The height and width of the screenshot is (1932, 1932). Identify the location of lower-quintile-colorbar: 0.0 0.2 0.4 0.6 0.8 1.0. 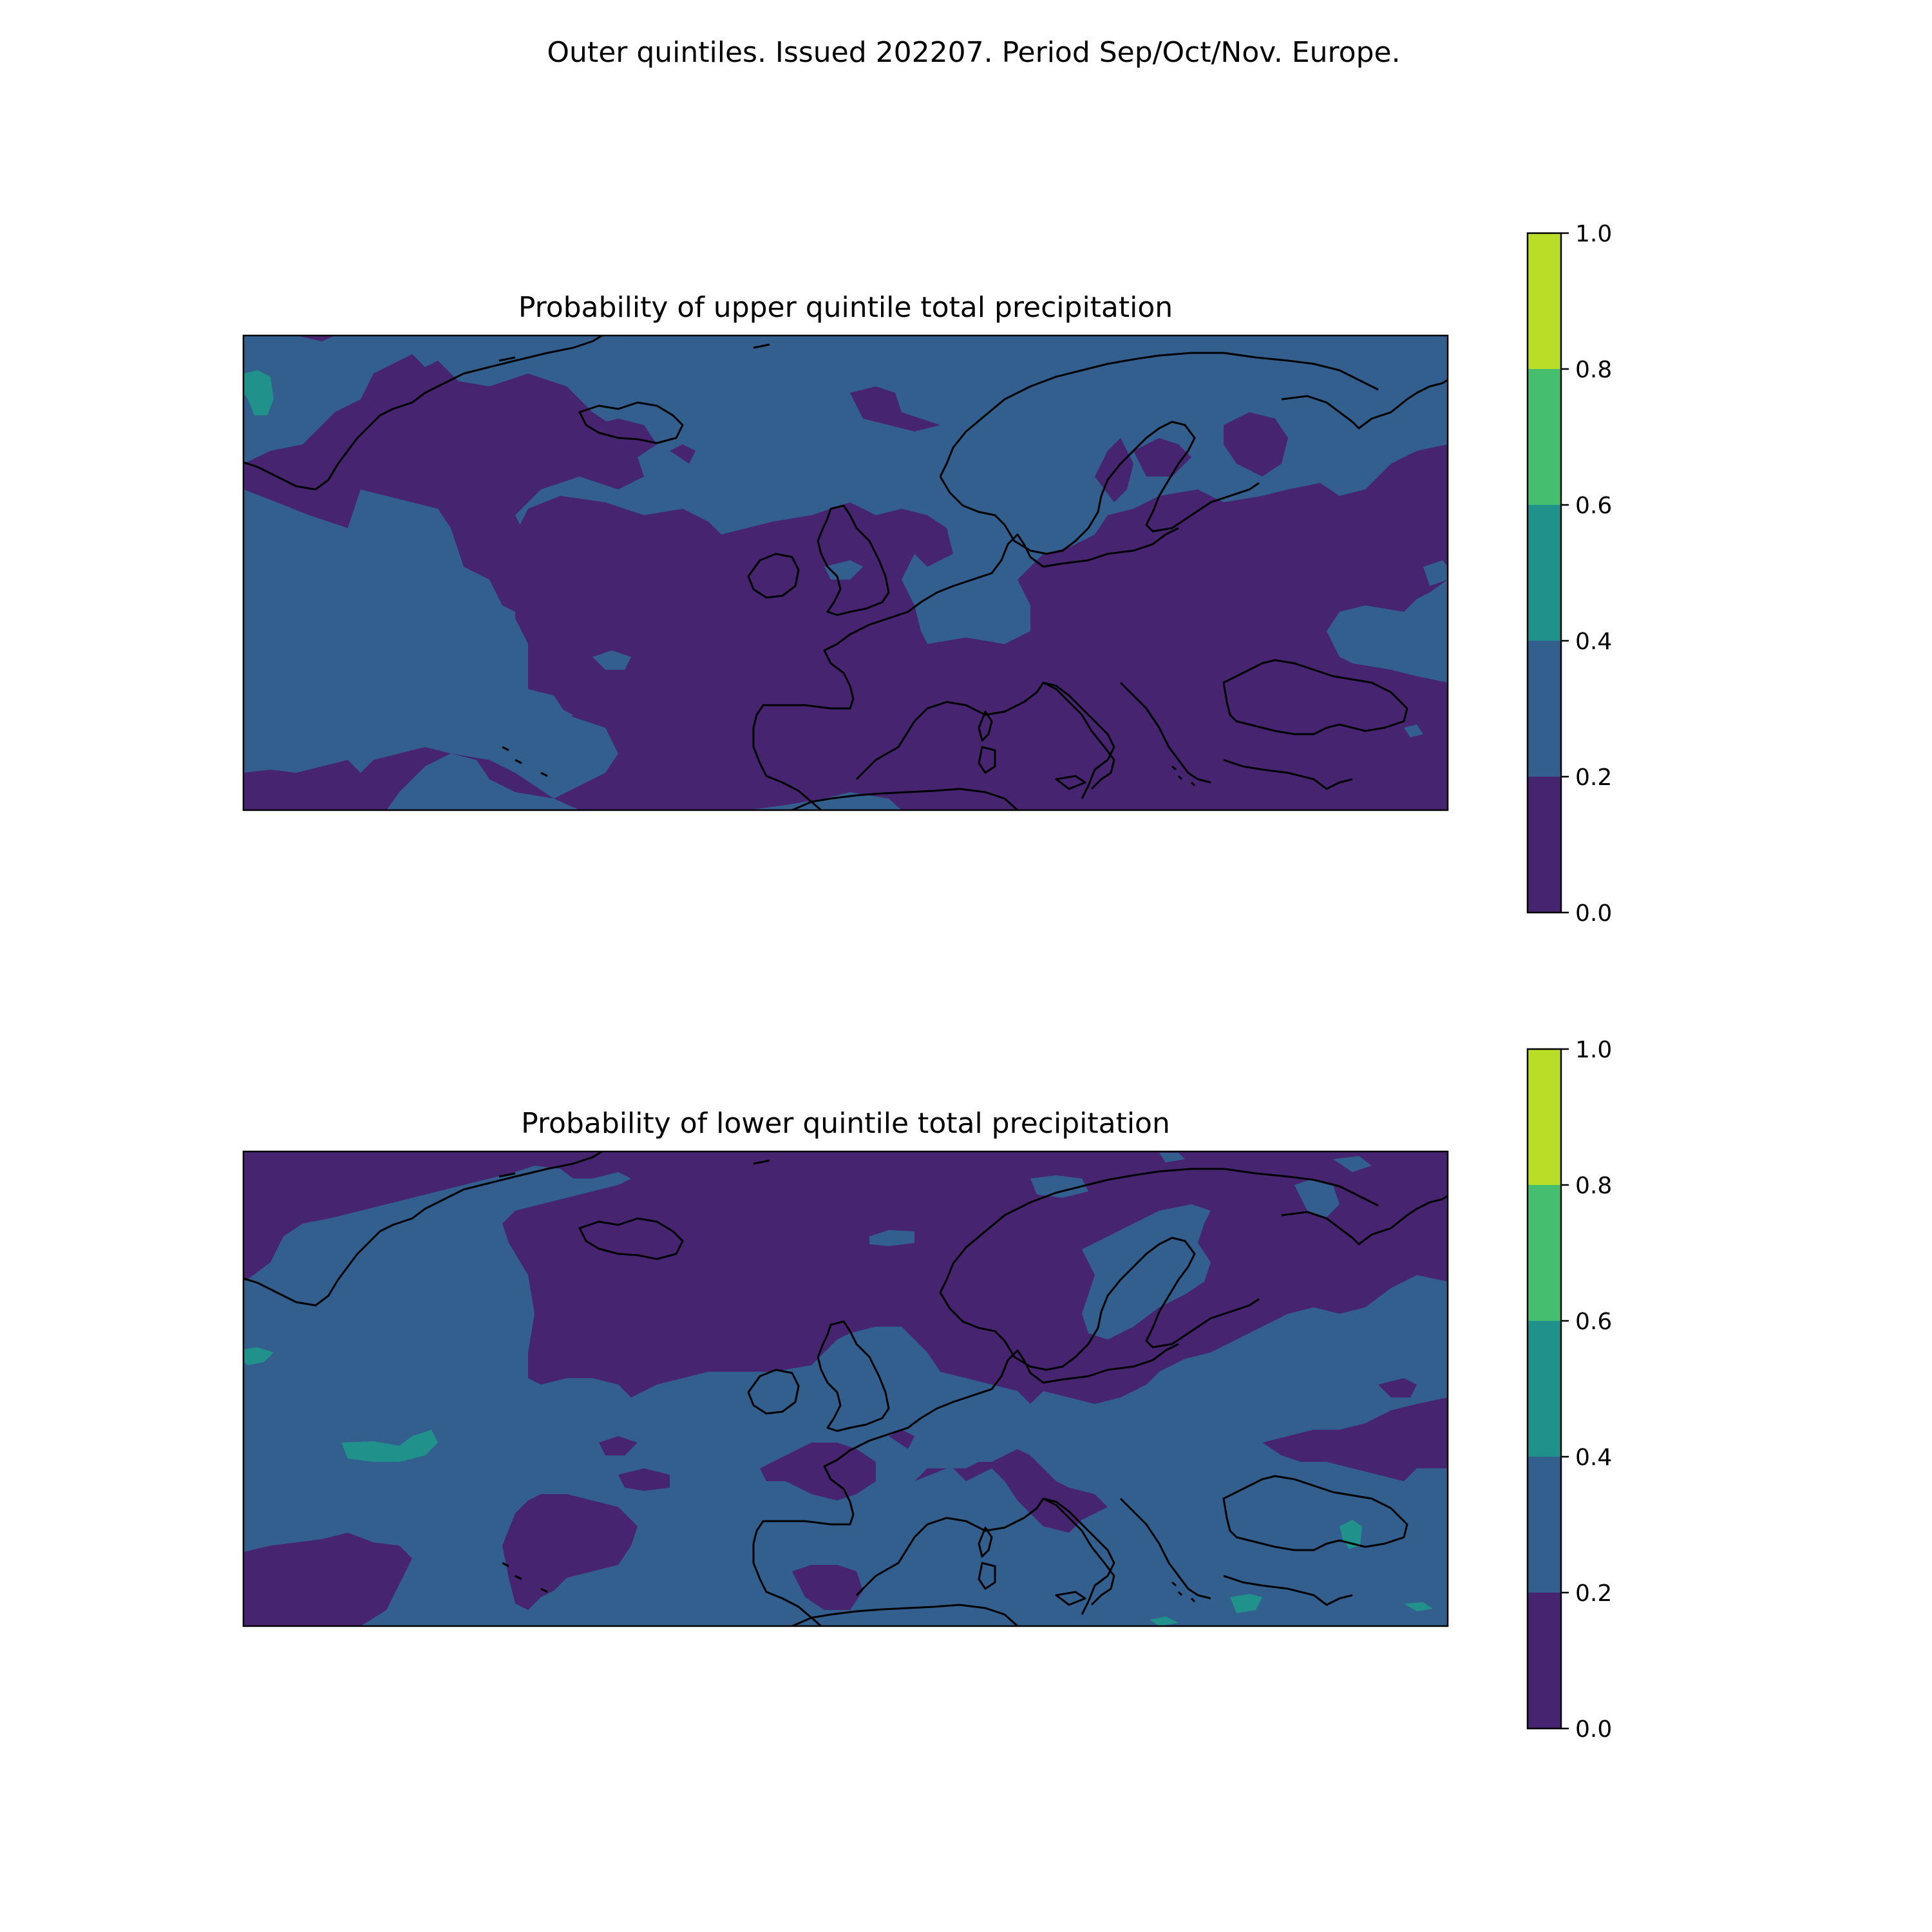
(1569, 1390).